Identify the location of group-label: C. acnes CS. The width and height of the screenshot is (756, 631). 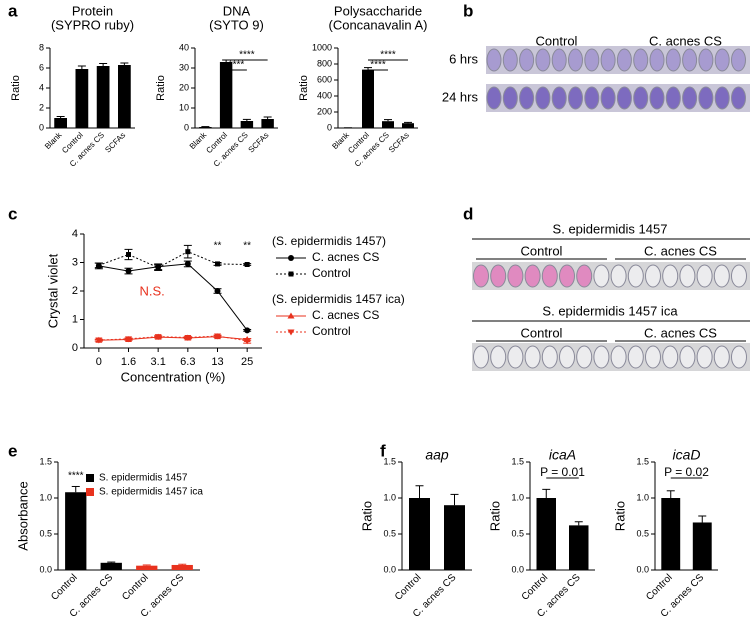
(680, 250).